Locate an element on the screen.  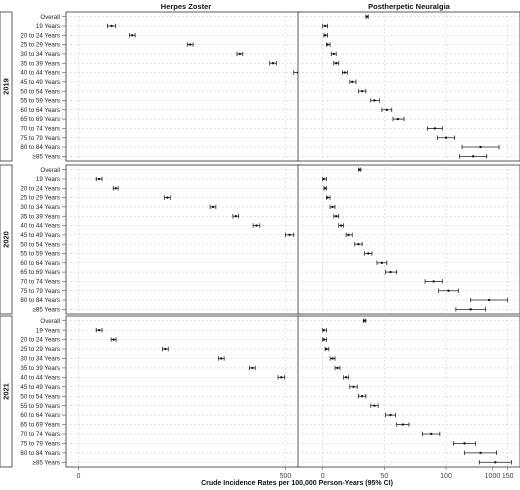
facet-title-herpes-zoster: Herpes Zoster is located at coordinates (186, 6).